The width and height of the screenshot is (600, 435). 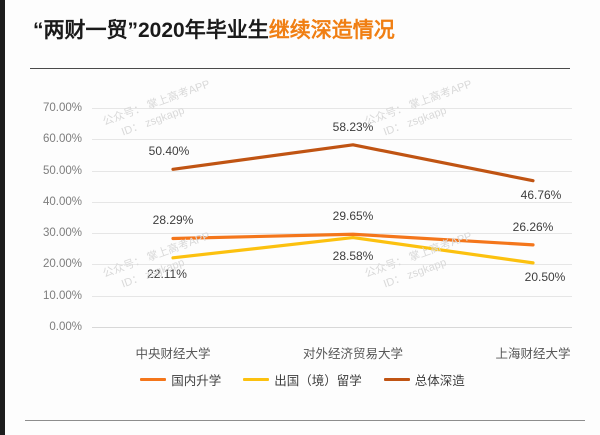 What do you see at coordinates (353, 354) in the screenshot?
I see `x-axis-tick-label: 对外经济贸易大学` at bounding box center [353, 354].